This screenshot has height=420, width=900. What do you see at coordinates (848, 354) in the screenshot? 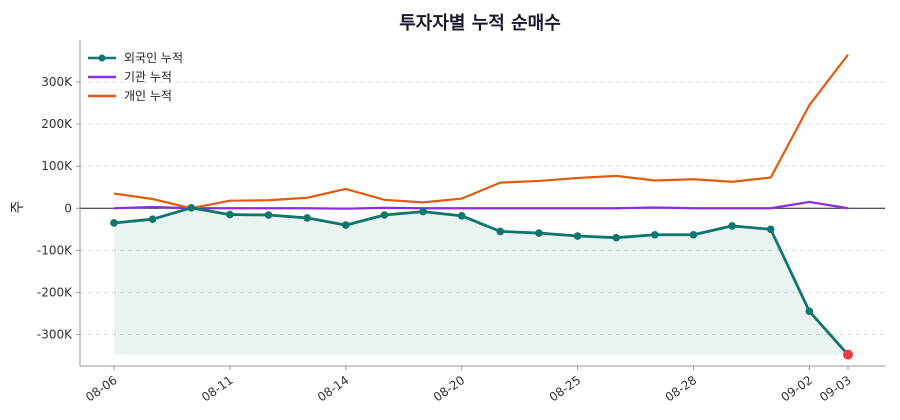
I see `last-point-marker` at bounding box center [848, 354].